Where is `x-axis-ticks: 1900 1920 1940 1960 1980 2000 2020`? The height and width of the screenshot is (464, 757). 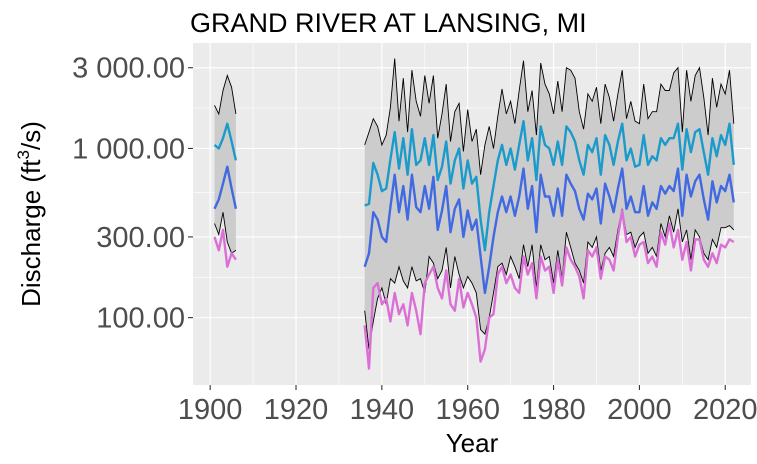
x-axis-ticks: 1900 1920 1940 1960 1980 2000 2020 is located at coordinates (467, 405).